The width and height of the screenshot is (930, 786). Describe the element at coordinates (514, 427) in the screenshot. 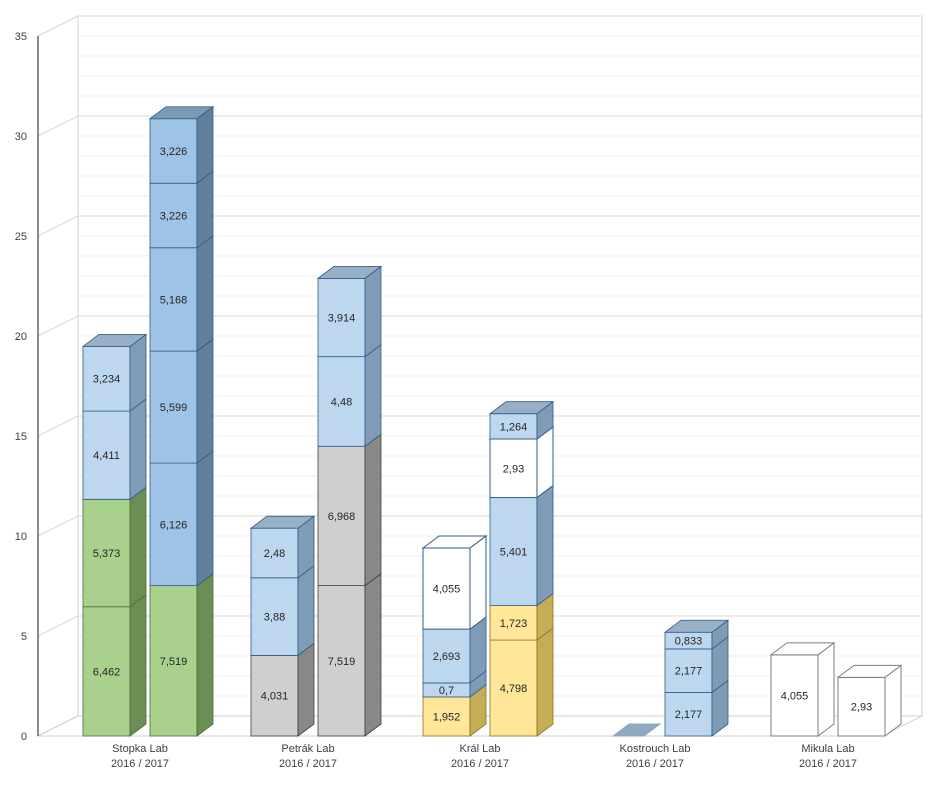

I see `data-label: 1,264` at that location.